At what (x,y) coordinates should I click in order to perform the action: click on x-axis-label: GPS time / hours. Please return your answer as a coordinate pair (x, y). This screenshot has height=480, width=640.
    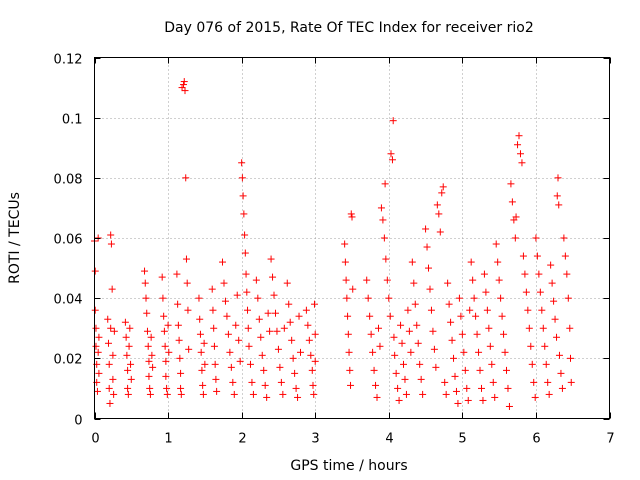
    Looking at the image, I should click on (348, 466).